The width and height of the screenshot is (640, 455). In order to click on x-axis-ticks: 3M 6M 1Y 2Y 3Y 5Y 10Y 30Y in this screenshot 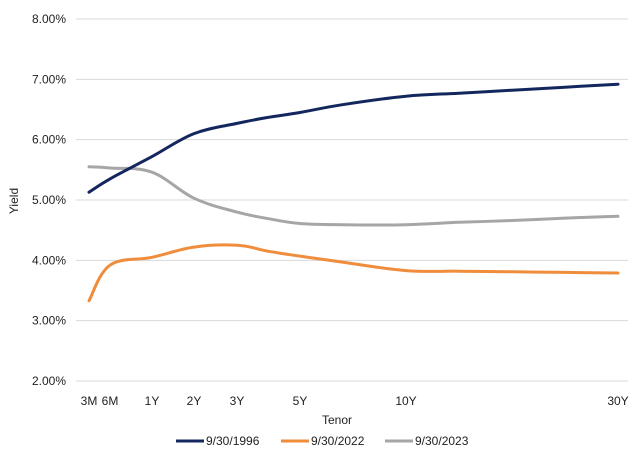, I will do `click(355, 401)`.